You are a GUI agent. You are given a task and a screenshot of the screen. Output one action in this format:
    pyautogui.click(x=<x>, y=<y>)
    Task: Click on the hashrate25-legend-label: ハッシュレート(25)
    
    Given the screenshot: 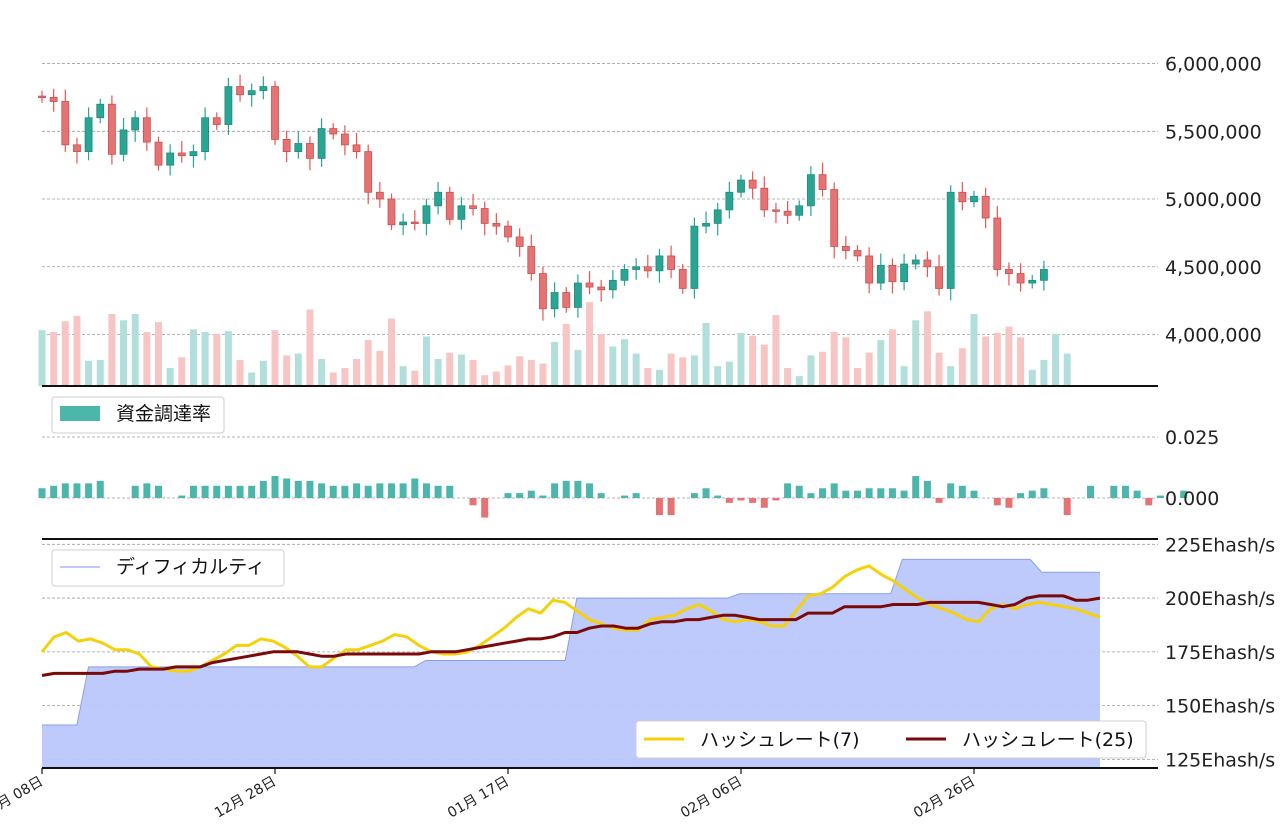 What is the action you would take?
    pyautogui.click(x=1048, y=740)
    